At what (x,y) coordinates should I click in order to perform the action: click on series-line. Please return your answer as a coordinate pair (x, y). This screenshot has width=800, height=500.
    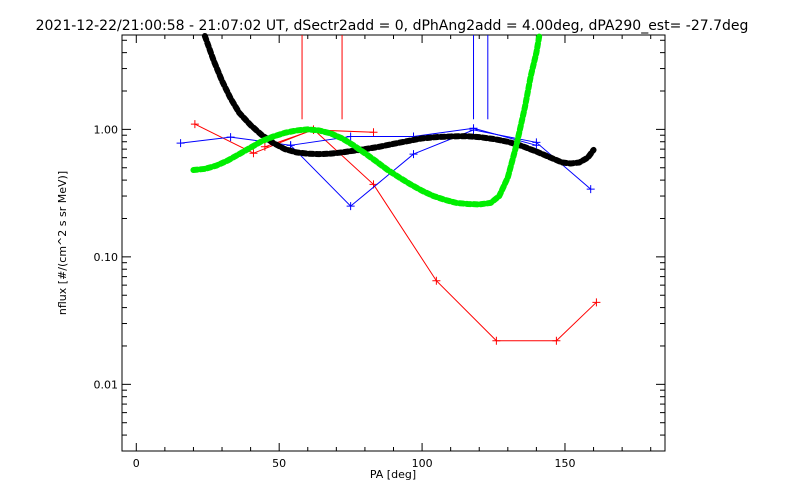
    Looking at the image, I should click on (386, 168).